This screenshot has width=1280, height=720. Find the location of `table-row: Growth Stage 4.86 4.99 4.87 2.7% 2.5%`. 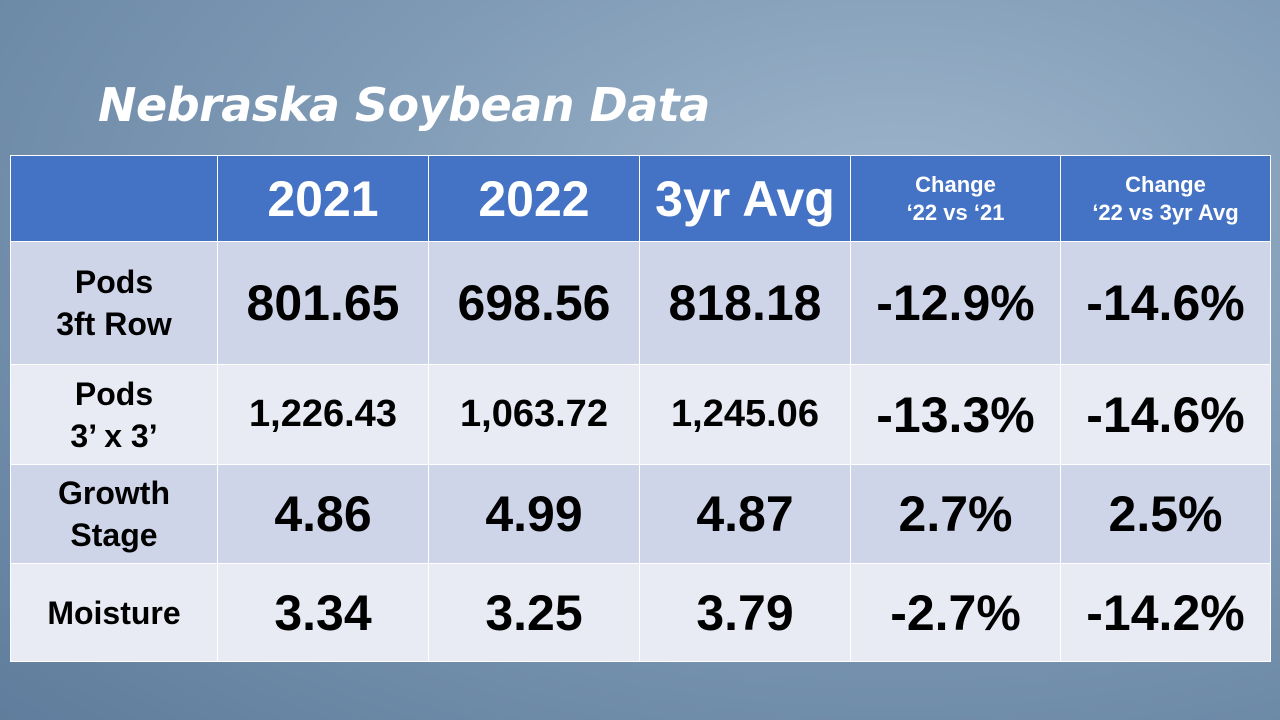

table-row: Growth Stage 4.86 4.99 4.87 2.7% 2.5% is located at coordinates (640, 514).